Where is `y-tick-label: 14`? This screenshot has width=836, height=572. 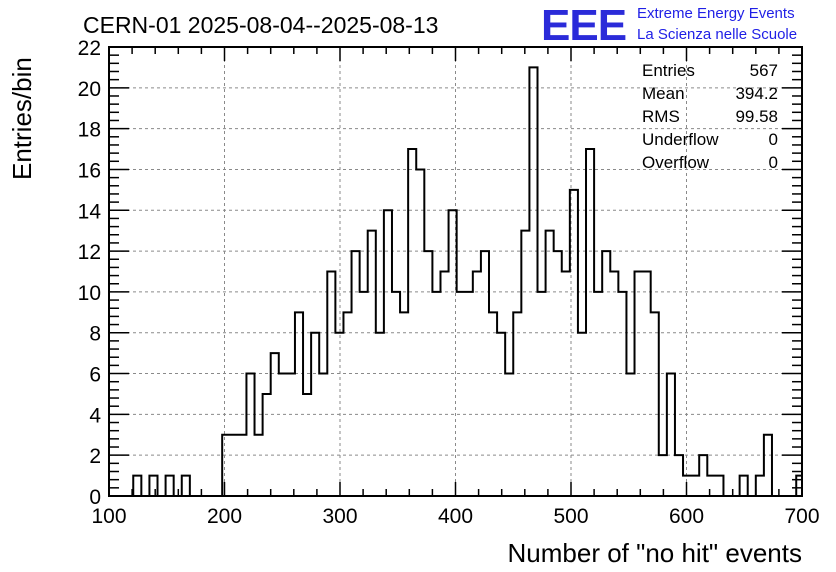 y-tick-label: 14 is located at coordinates (90, 211).